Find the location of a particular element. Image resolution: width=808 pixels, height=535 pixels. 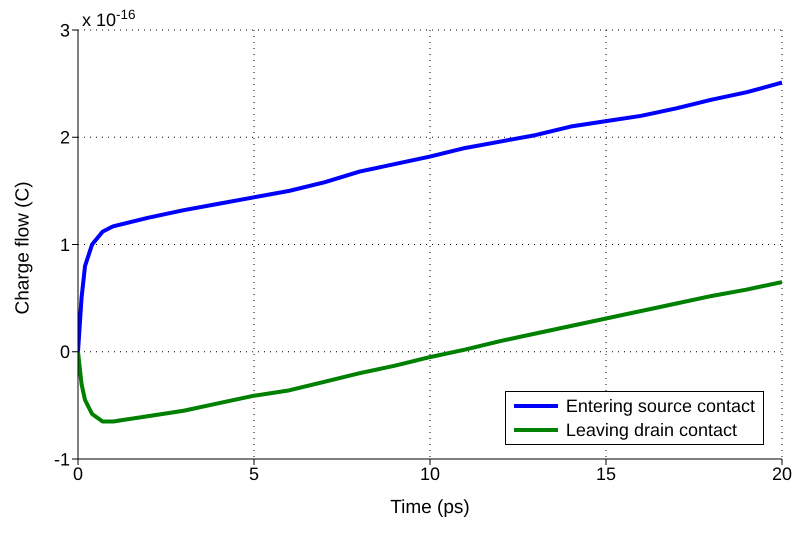

y-tick-label: 2 is located at coordinates (65, 138).